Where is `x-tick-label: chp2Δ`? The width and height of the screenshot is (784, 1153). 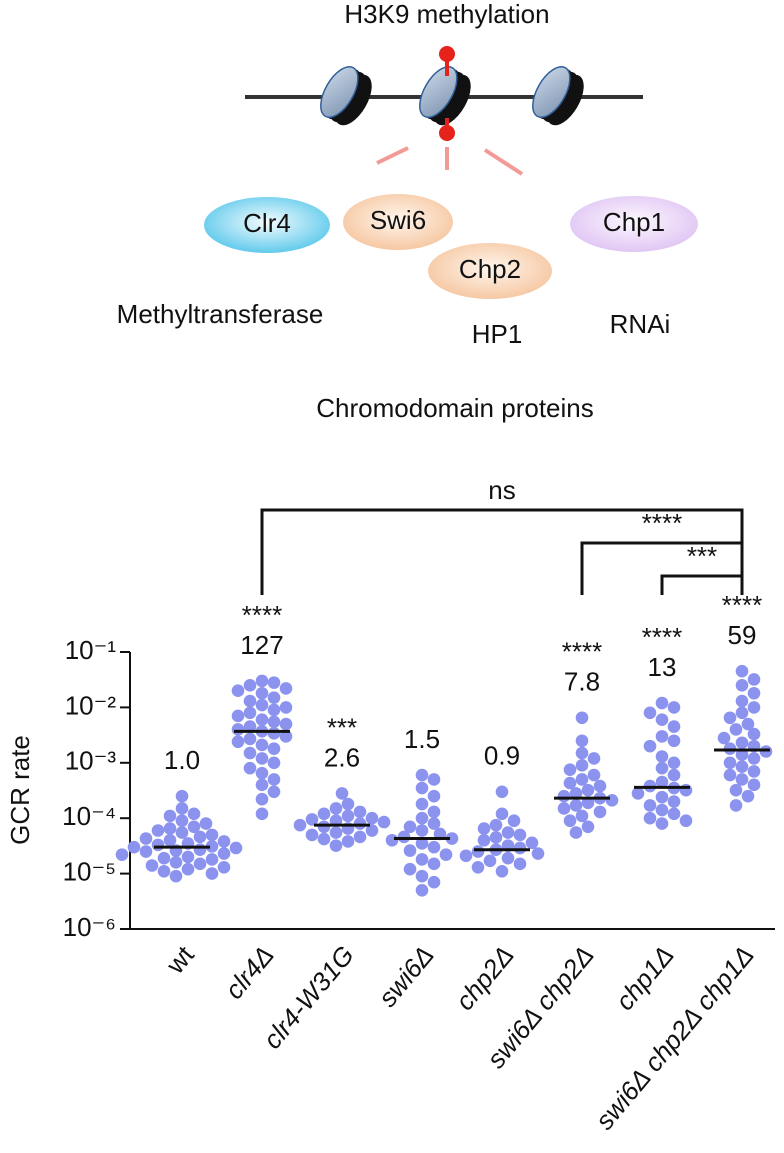 x-tick-label: chp2Δ is located at coordinates (484, 978).